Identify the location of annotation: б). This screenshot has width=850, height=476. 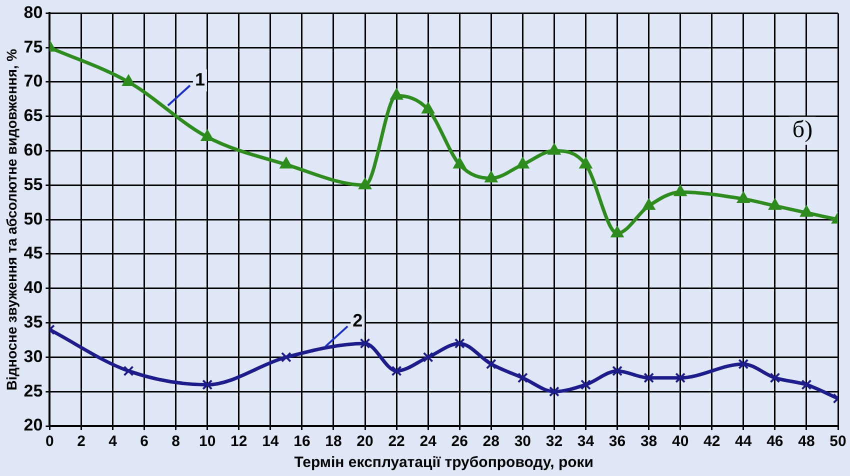
(802, 130).